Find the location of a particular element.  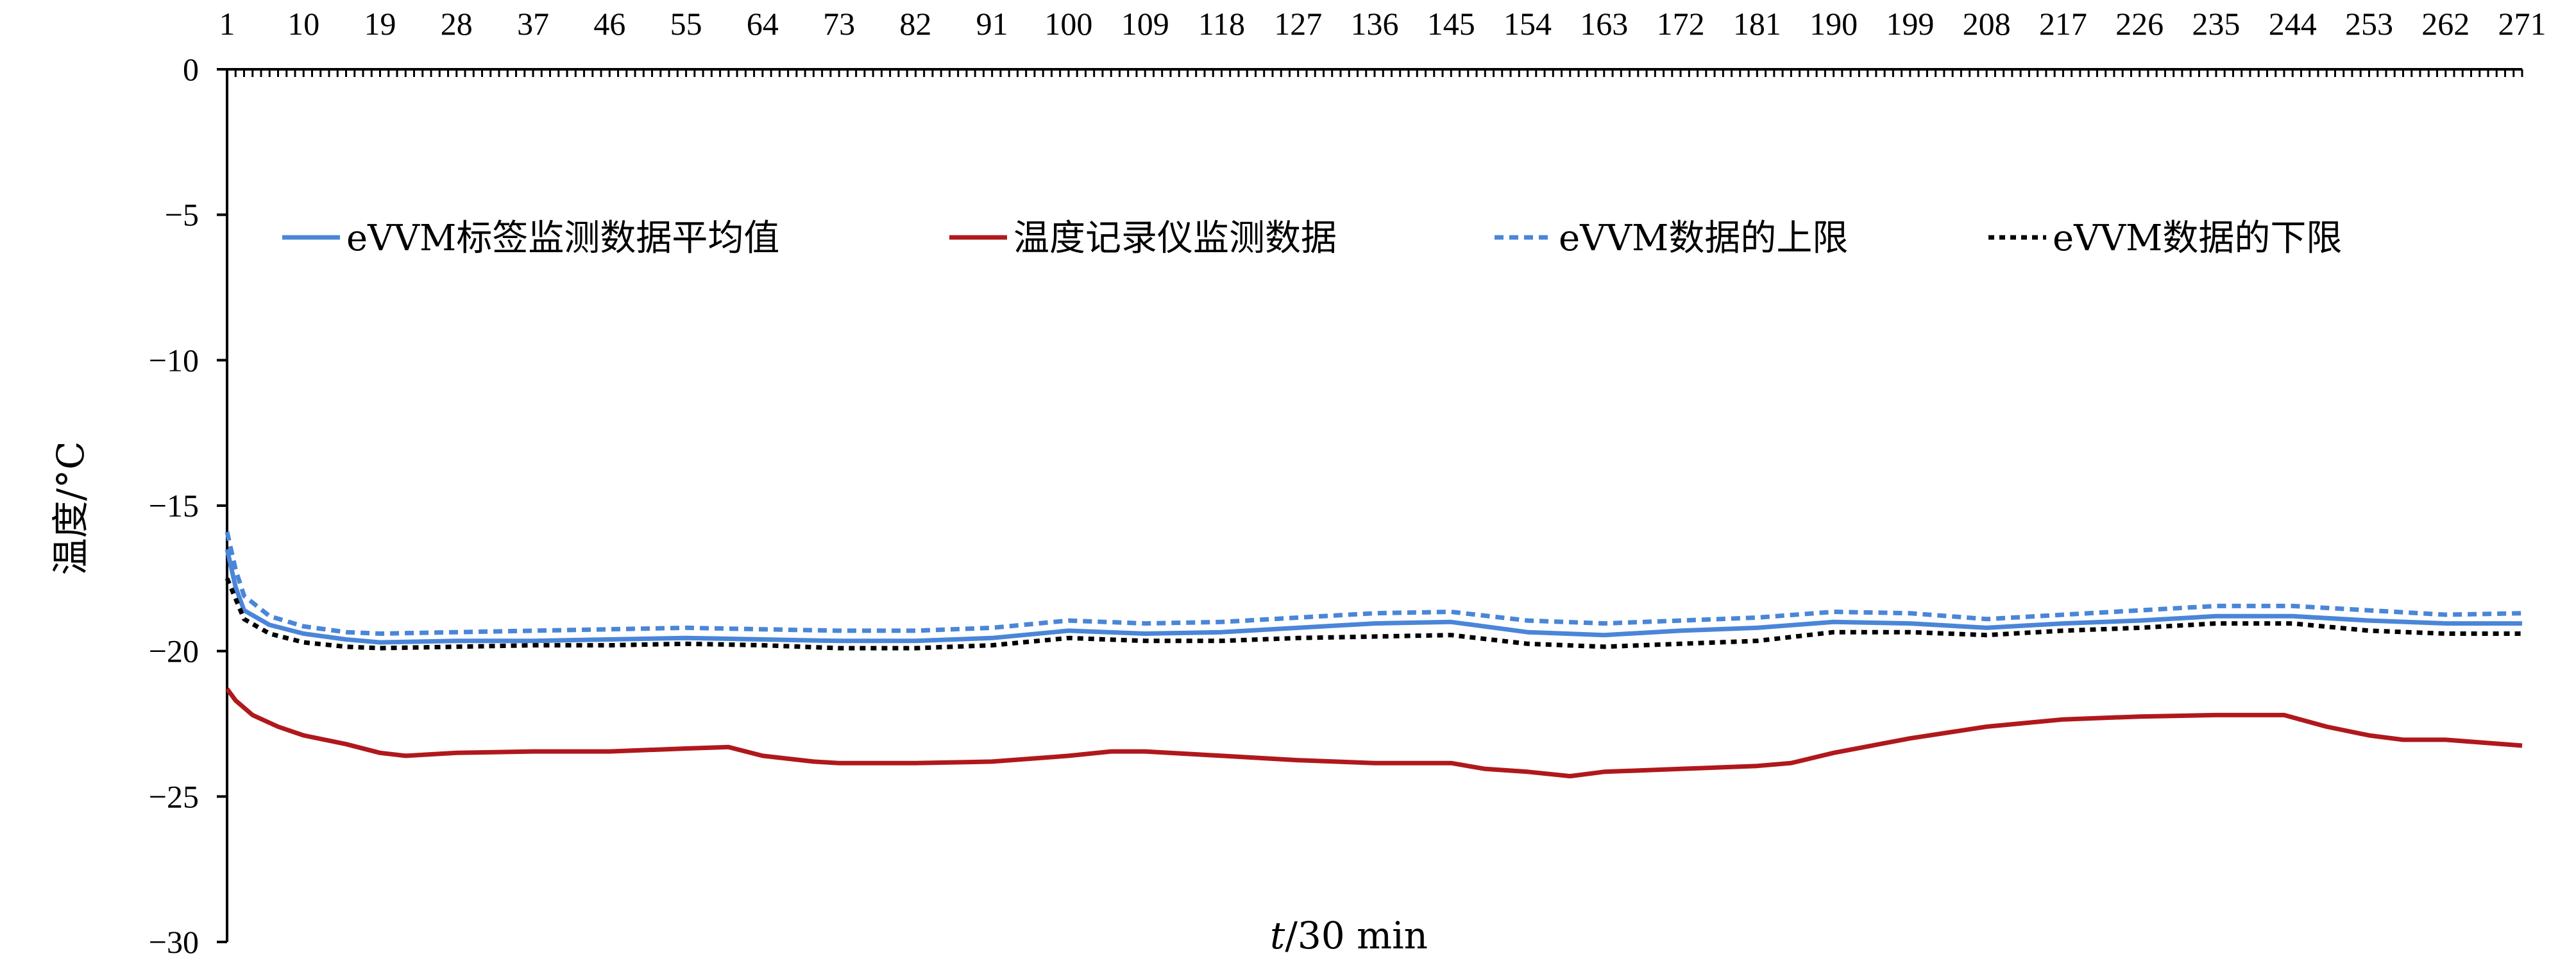

x-tick-label: 172 is located at coordinates (1681, 24).